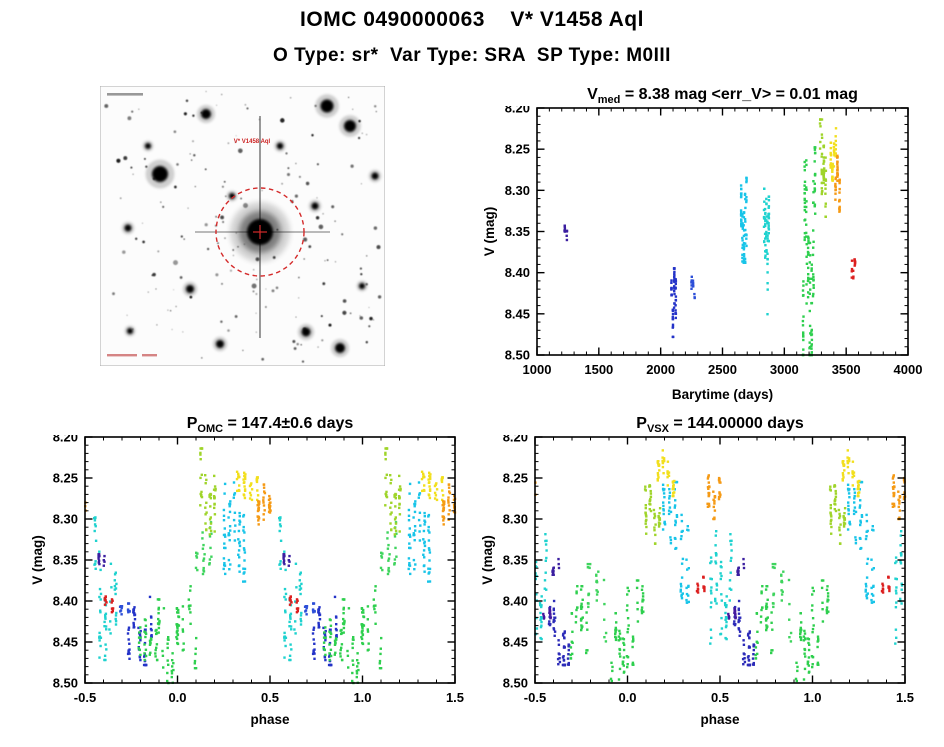 This screenshot has height=747, width=944. What do you see at coordinates (739, 94) in the screenshot?
I see `lightcurve-title-rest: = 8.38 mag <err_V> = 0.01 mag` at bounding box center [739, 94].